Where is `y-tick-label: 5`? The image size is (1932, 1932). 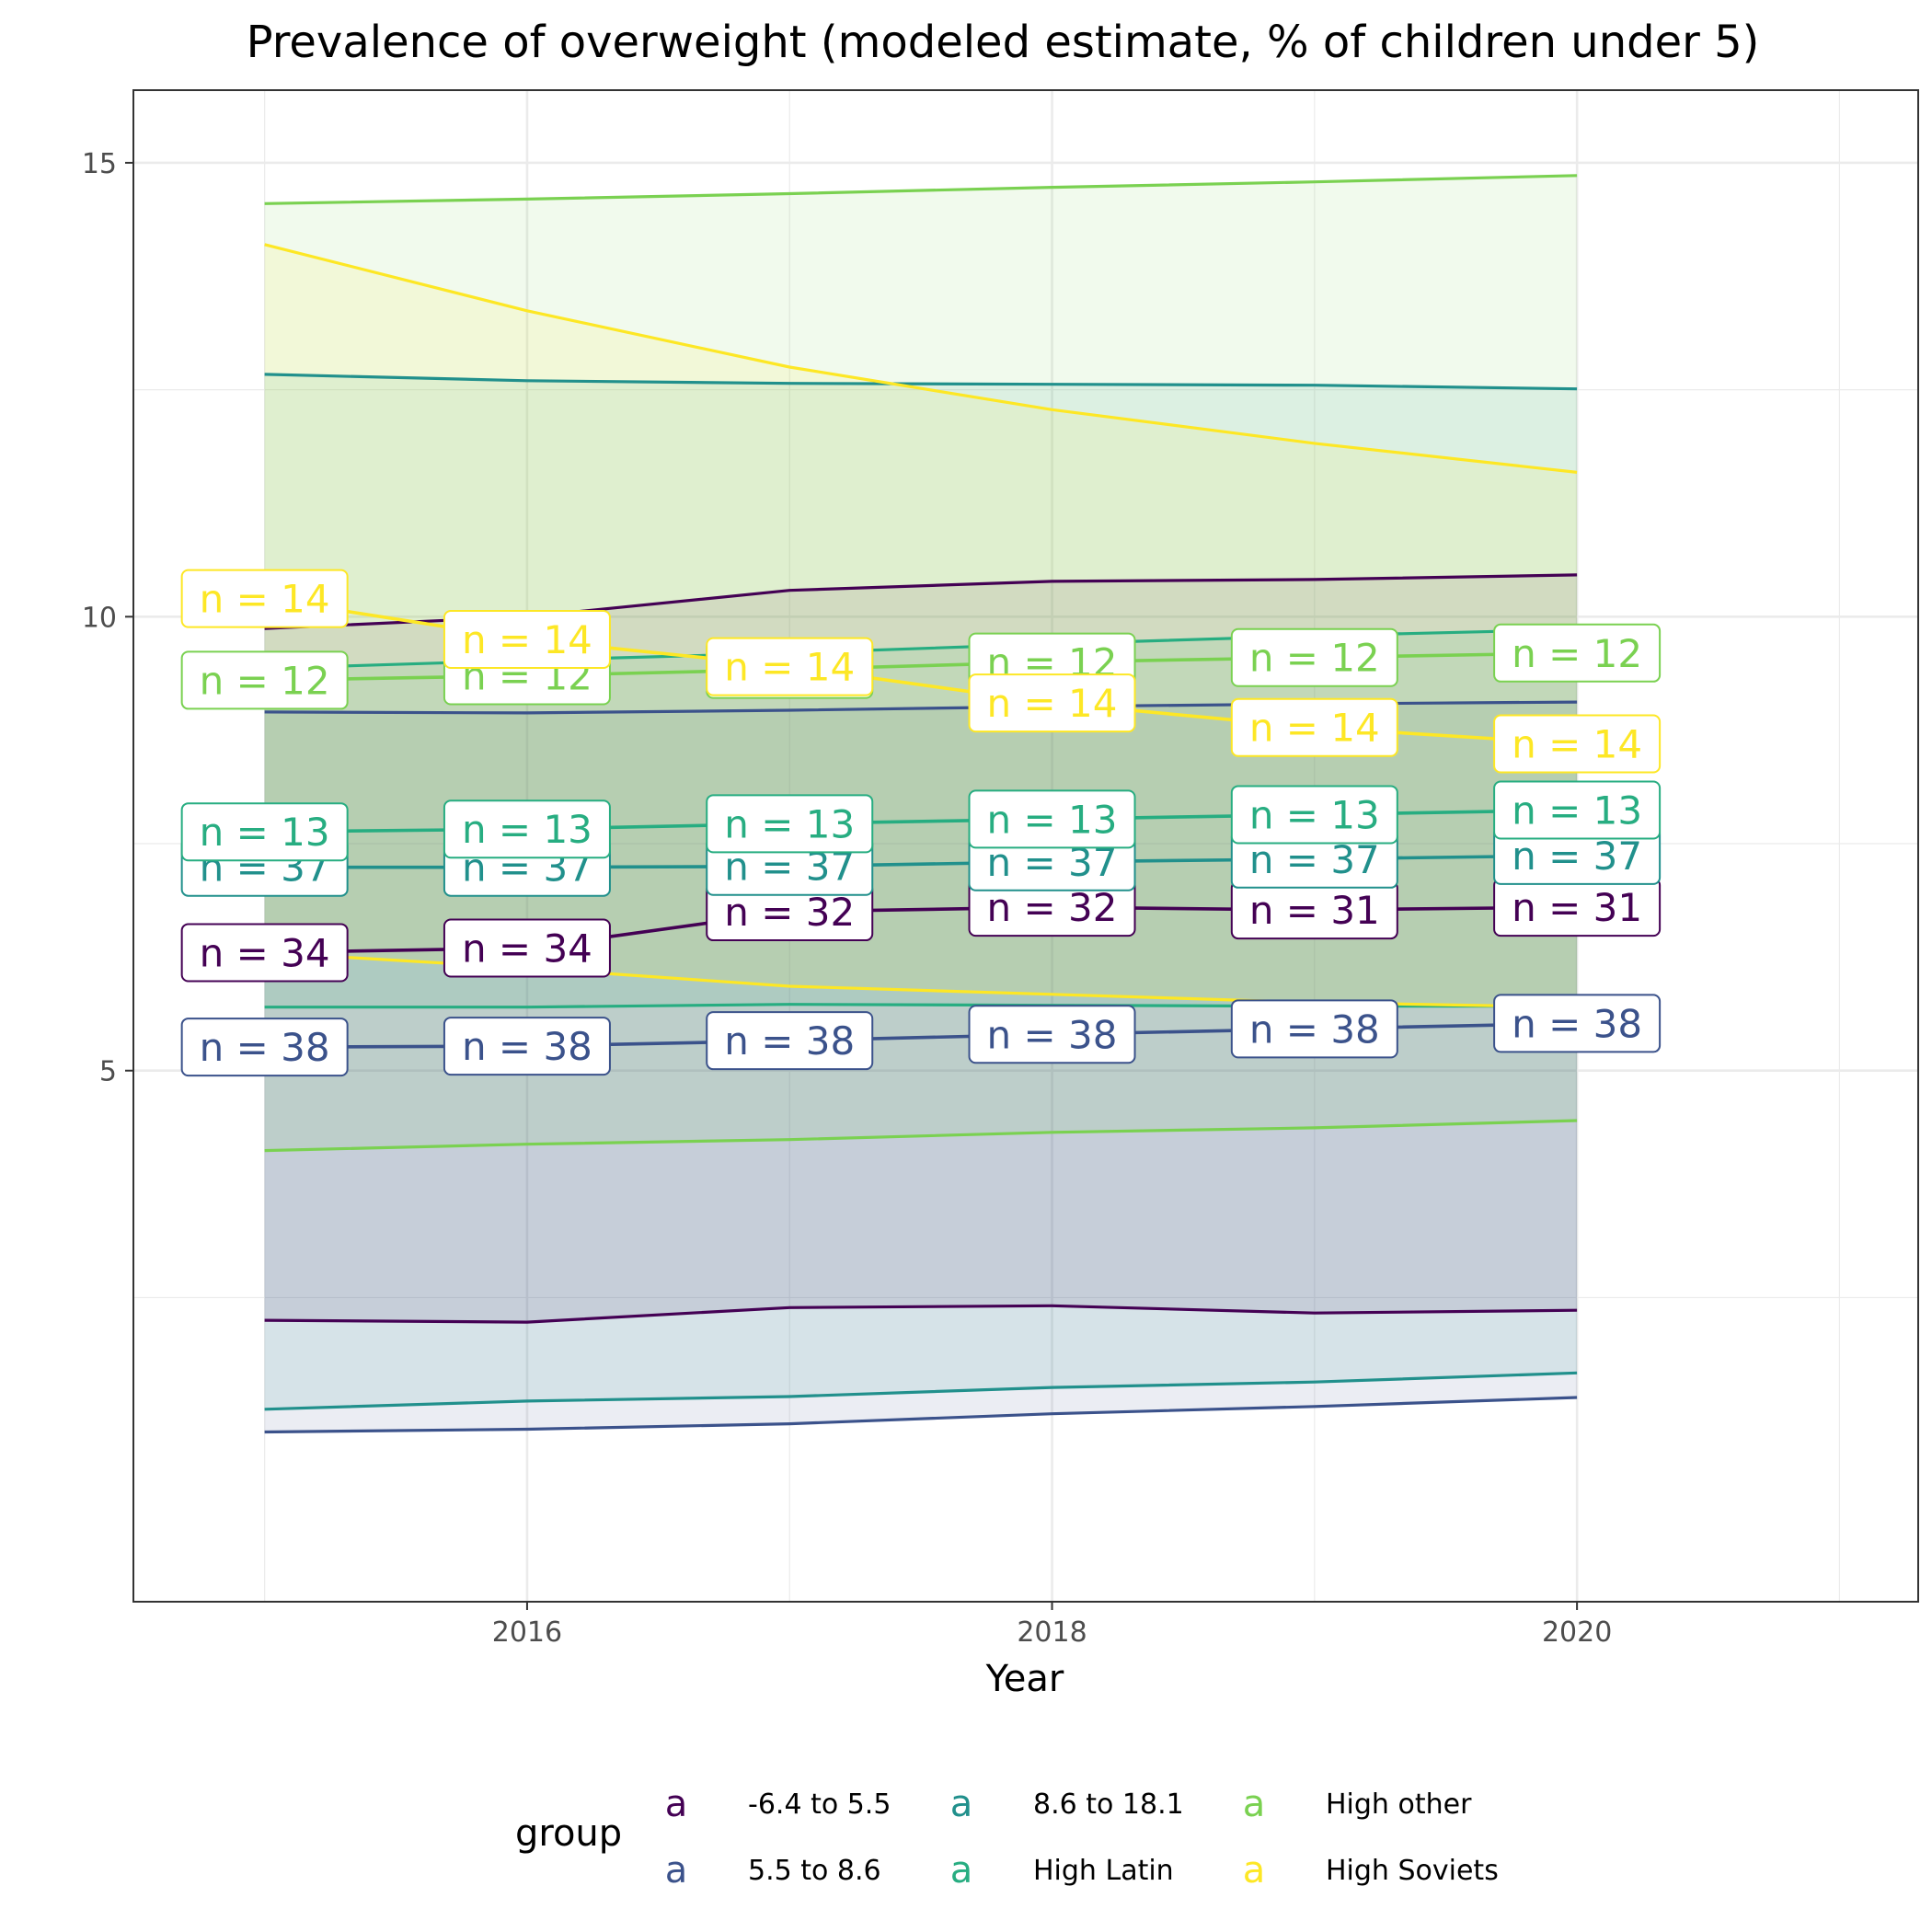 y-tick-label: 5 is located at coordinates (108, 1072).